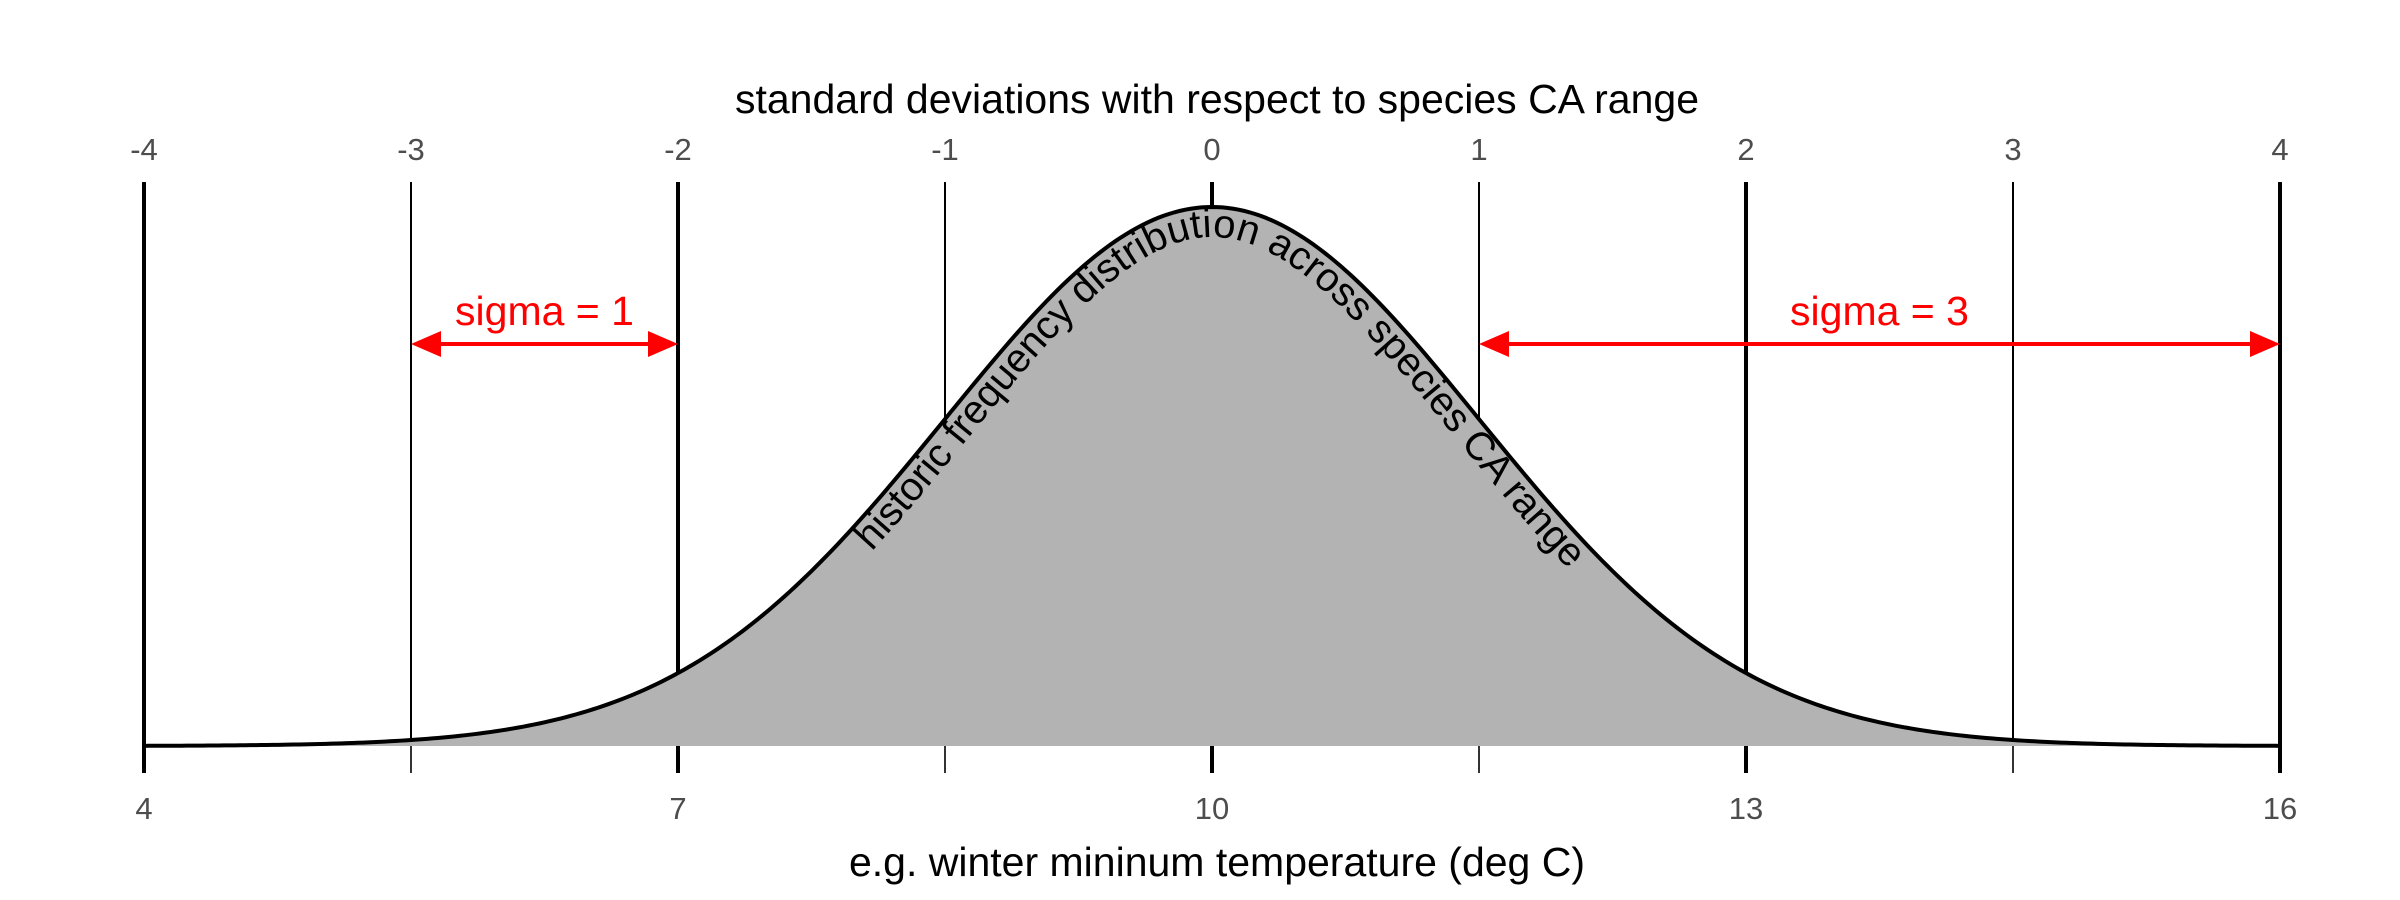  What do you see at coordinates (1746, 808) in the screenshot?
I see `bottom-tick-label: 13` at bounding box center [1746, 808].